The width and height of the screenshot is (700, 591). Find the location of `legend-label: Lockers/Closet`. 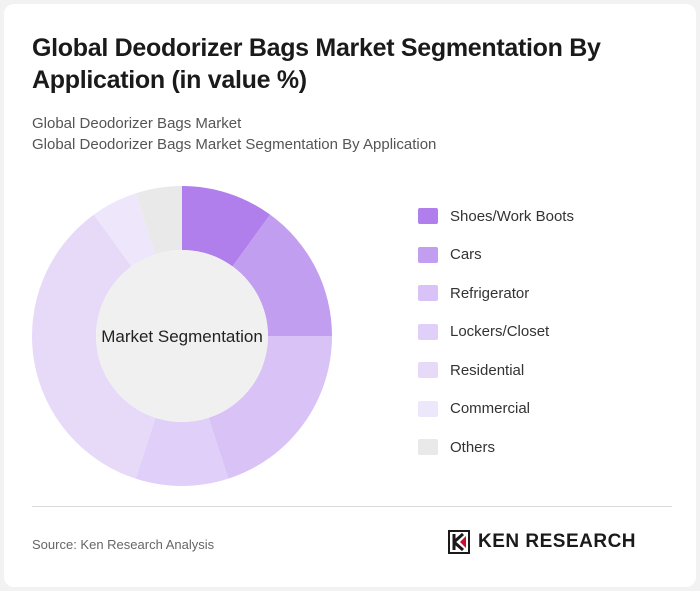

legend-label: Lockers/Closet is located at coordinates (500, 331).